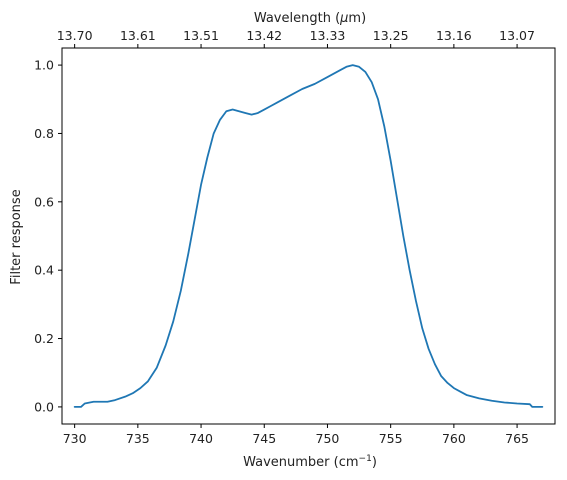 This screenshot has height=480, width=567. I want to click on y-tick-label: 1.0, so click(44, 65).